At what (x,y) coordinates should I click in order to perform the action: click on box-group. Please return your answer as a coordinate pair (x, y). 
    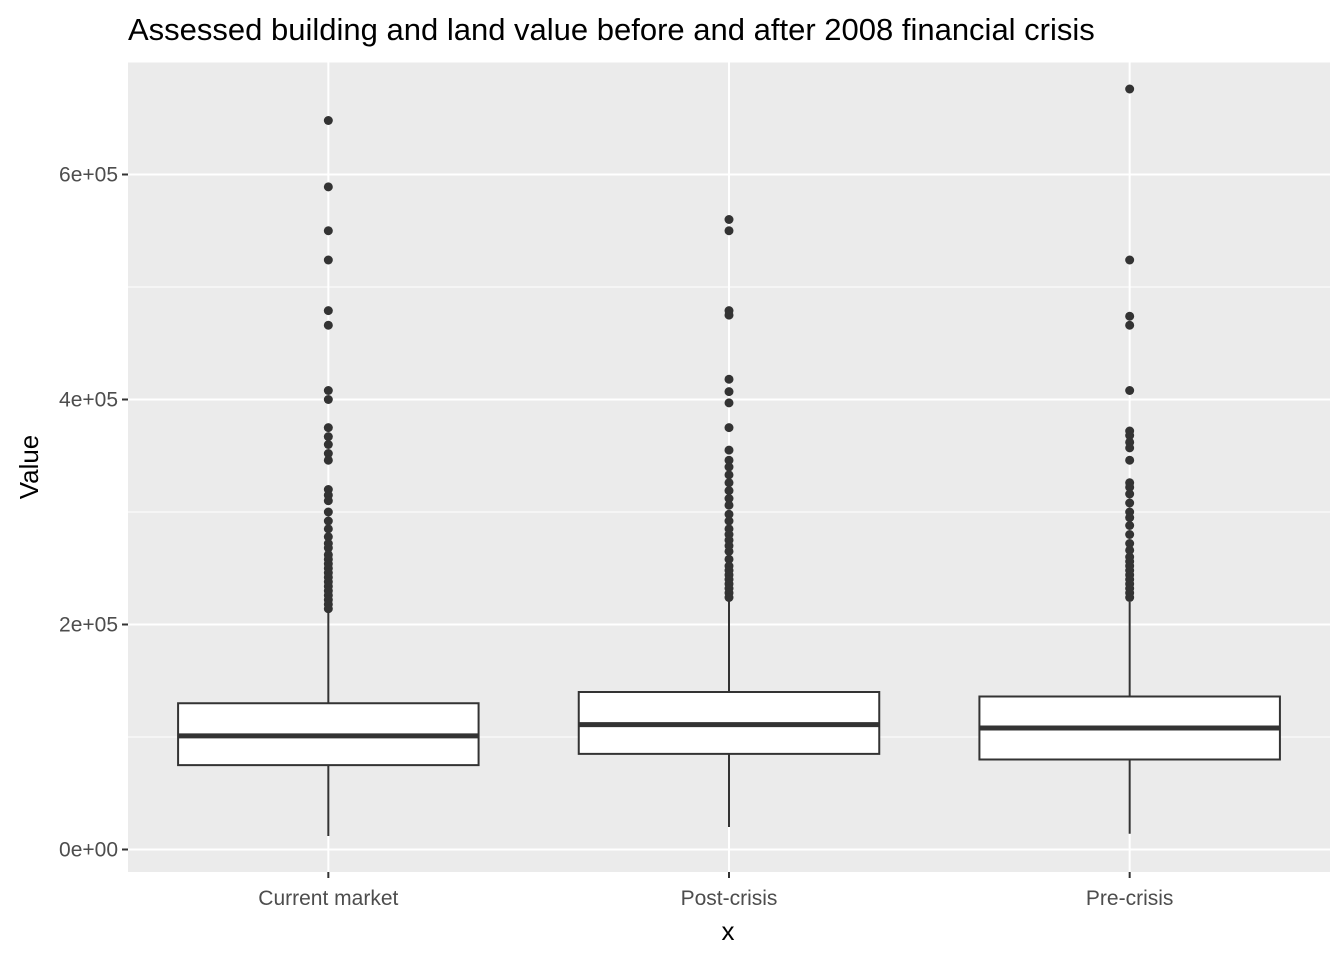
    Looking at the image, I should click on (729, 521).